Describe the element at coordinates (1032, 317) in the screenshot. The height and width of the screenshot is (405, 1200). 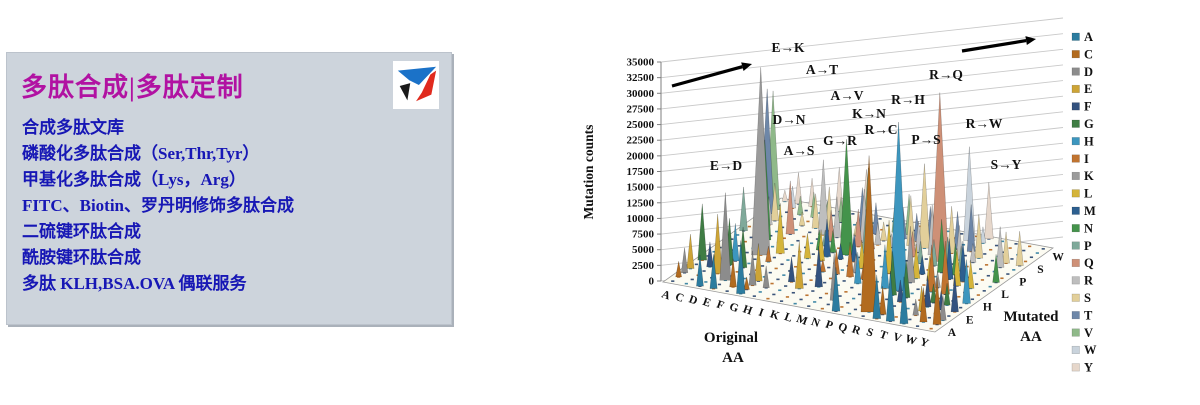
I see `svg-text: Mutated` at that location.